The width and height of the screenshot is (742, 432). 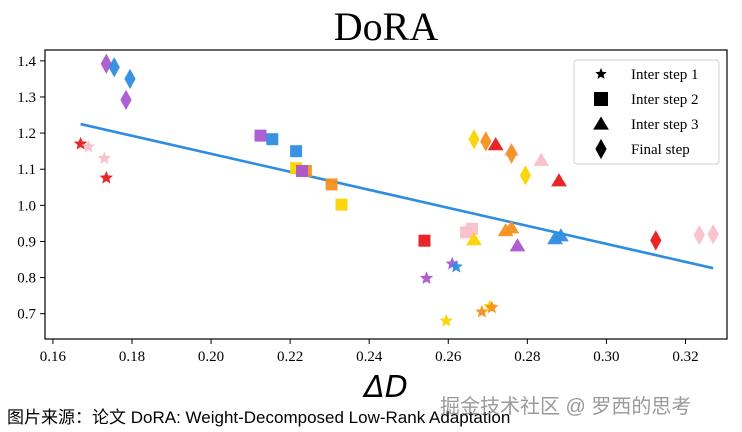 What do you see at coordinates (26, 62) in the screenshot?
I see `y-tick-label: 1.4` at bounding box center [26, 62].